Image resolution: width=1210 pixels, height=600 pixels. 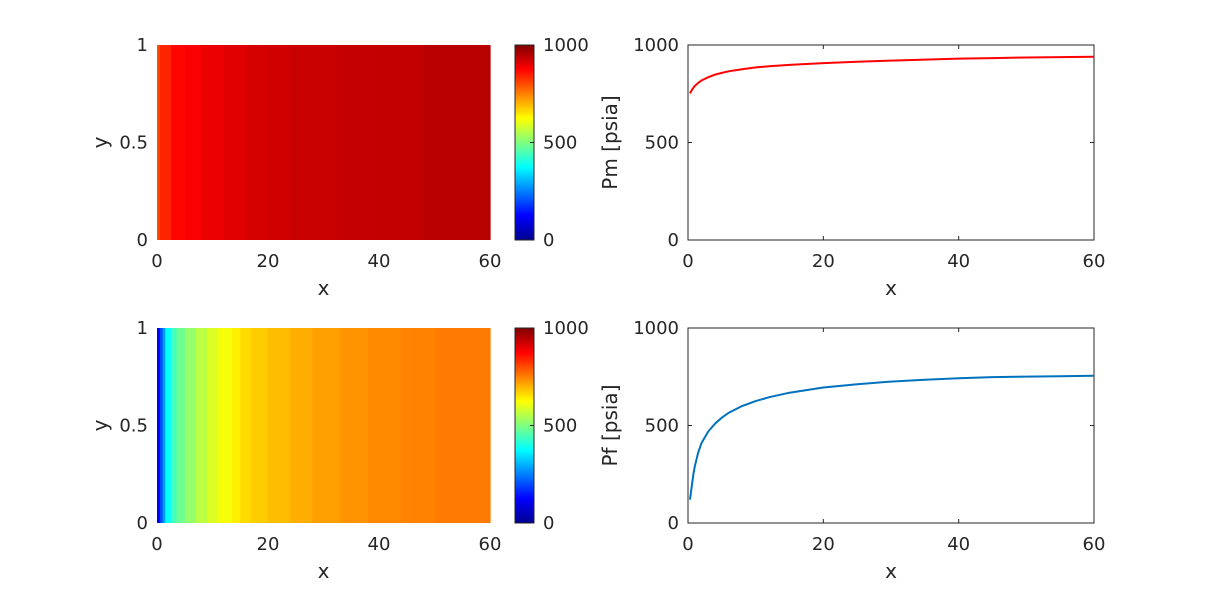 I want to click on y-axis-label: Pm [psia], so click(x=610, y=142).